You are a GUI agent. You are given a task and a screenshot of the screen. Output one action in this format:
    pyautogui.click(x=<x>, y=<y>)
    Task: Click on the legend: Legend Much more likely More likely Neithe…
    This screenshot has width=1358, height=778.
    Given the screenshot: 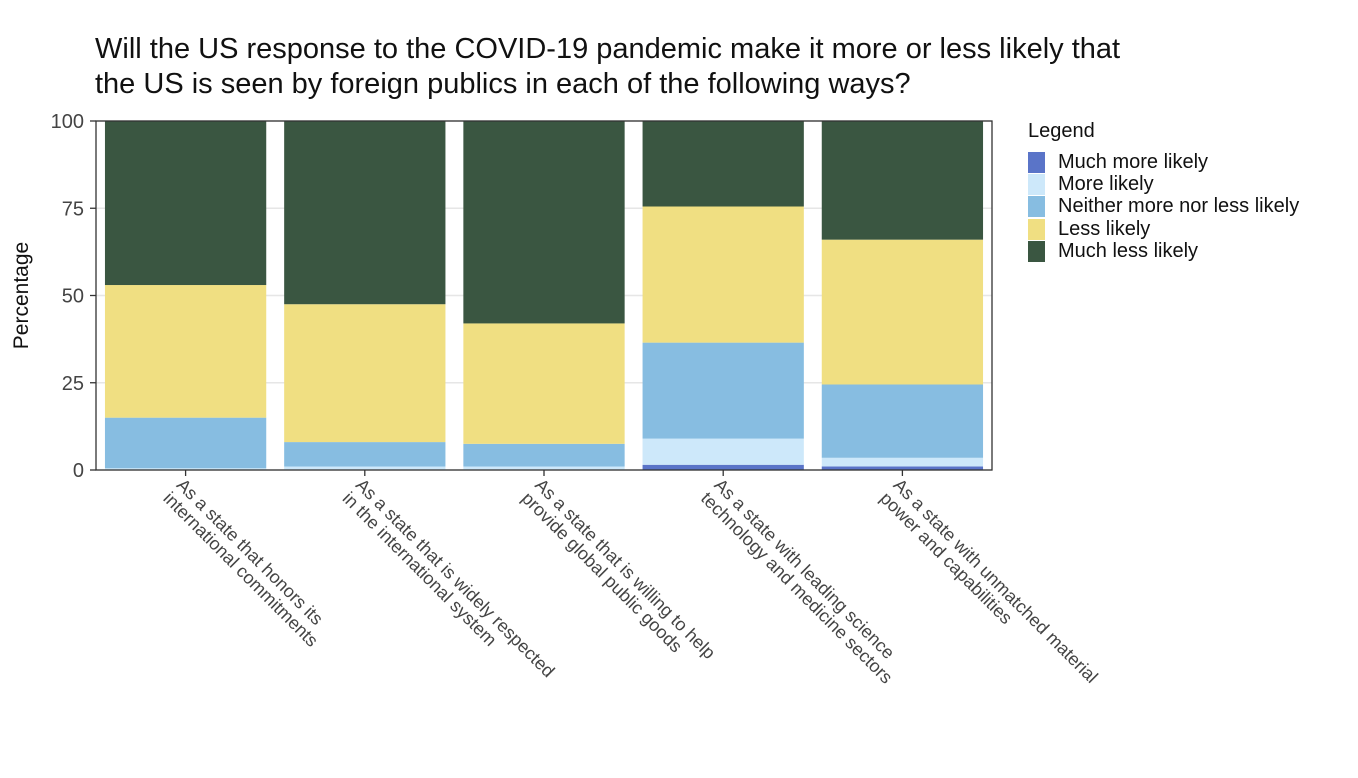 What is the action you would take?
    pyautogui.click(x=1163, y=191)
    